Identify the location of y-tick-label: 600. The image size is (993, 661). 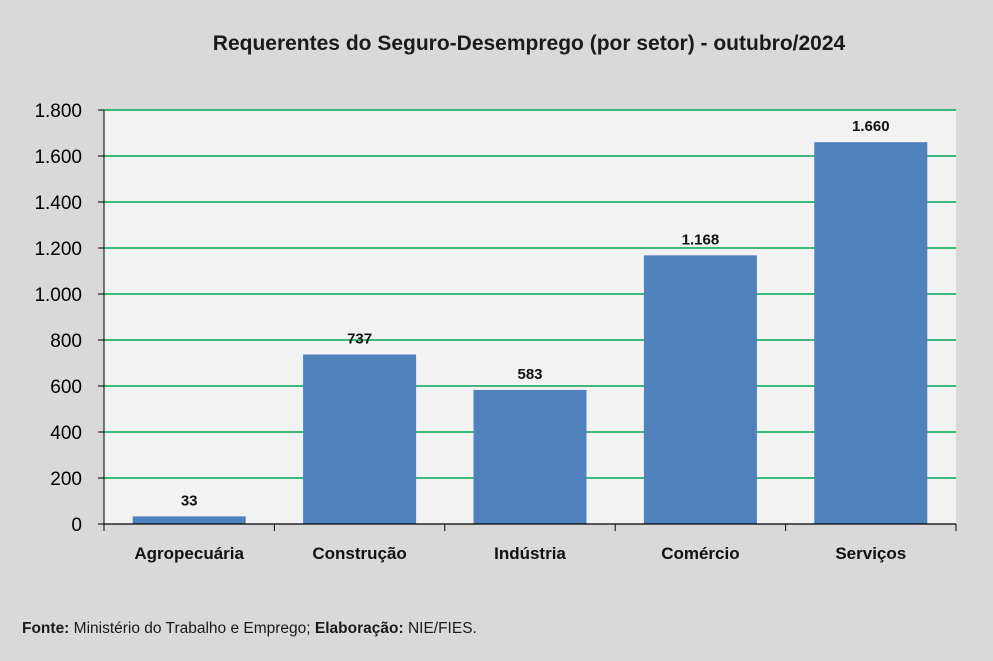
(66, 387).